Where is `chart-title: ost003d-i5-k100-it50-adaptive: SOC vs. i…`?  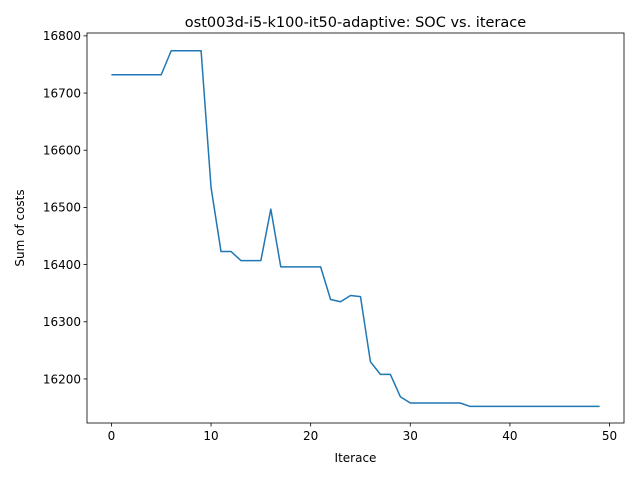 chart-title: ost003d-i5-k100-it50-adaptive: SOC vs. i… is located at coordinates (355, 23).